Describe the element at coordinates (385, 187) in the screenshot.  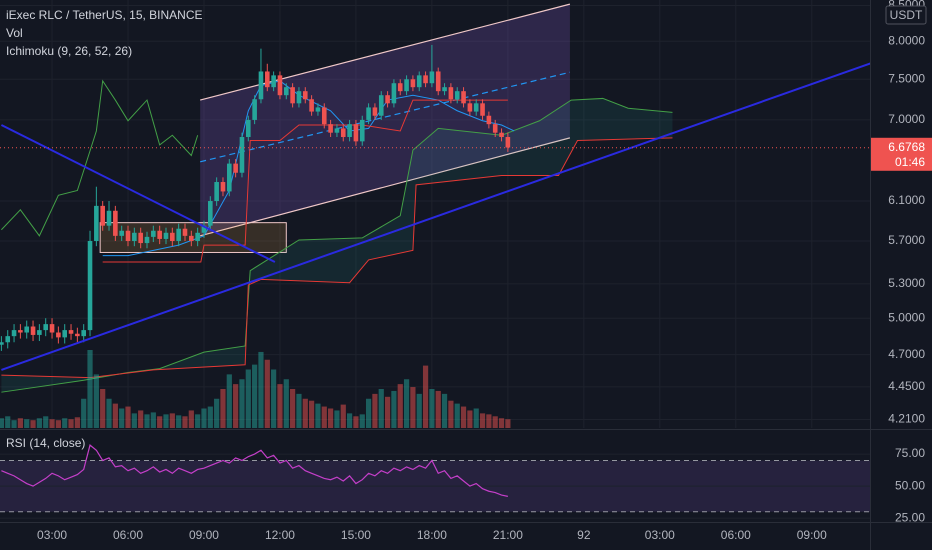
I see `channel-line` at that location.